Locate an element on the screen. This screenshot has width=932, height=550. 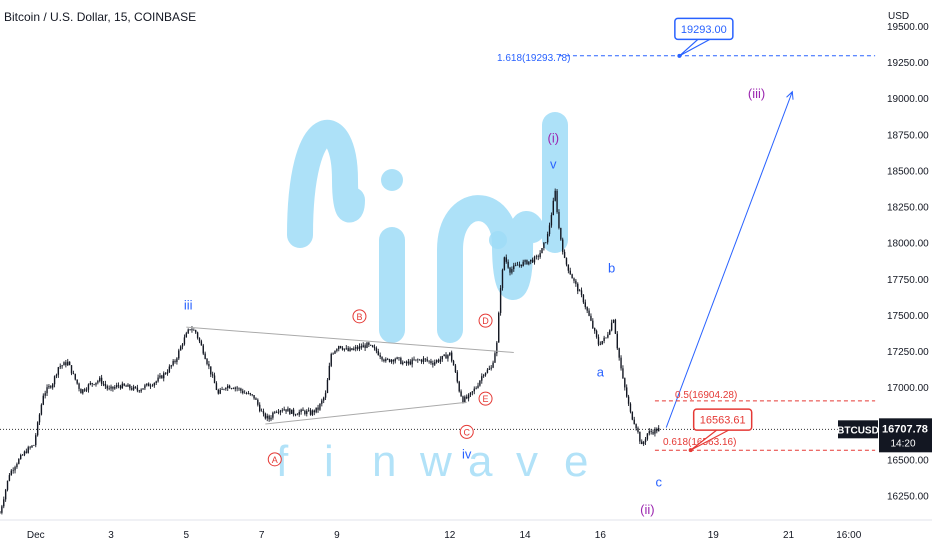
watermark-wave-stroke is located at coordinates (427, 227).